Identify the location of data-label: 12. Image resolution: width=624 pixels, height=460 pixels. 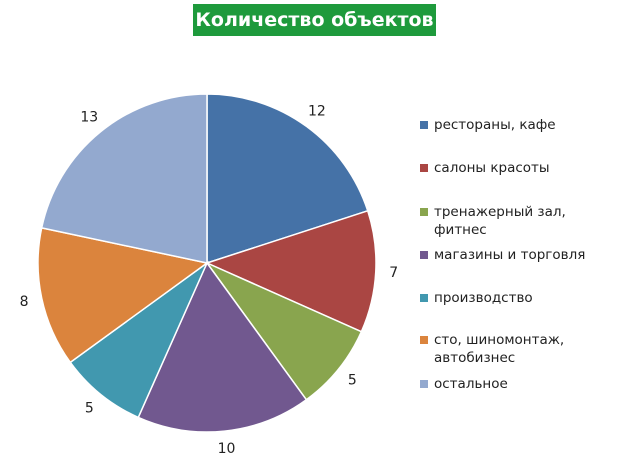
(317, 112).